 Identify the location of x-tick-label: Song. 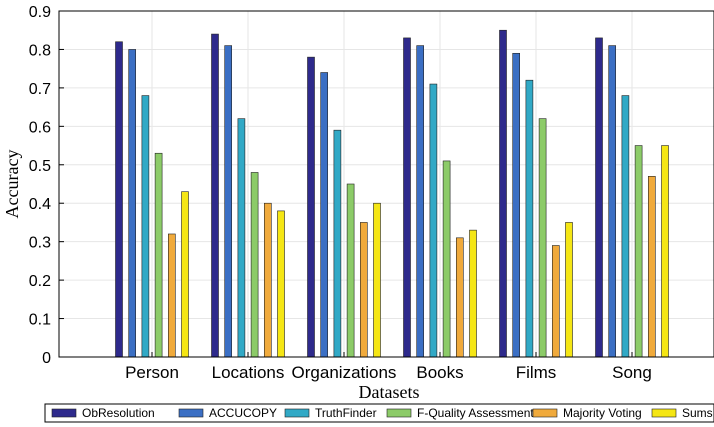
(632, 372).